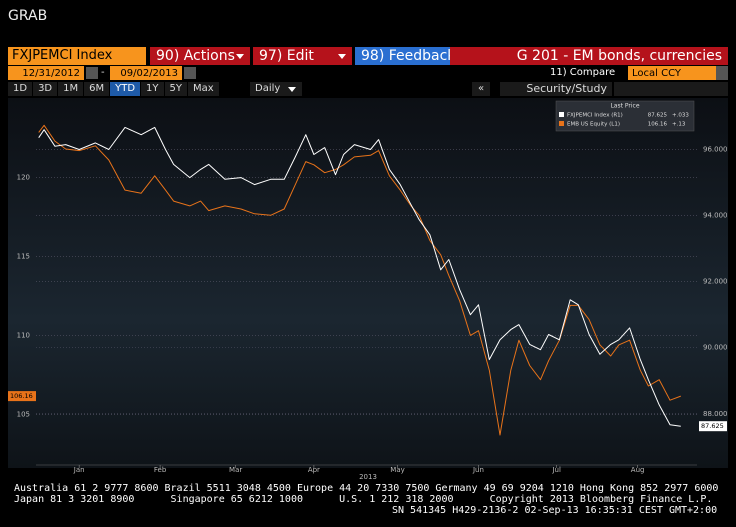 This screenshot has height=527, width=736. What do you see at coordinates (23, 177) in the screenshot?
I see `y-tick-label: 120` at bounding box center [23, 177].